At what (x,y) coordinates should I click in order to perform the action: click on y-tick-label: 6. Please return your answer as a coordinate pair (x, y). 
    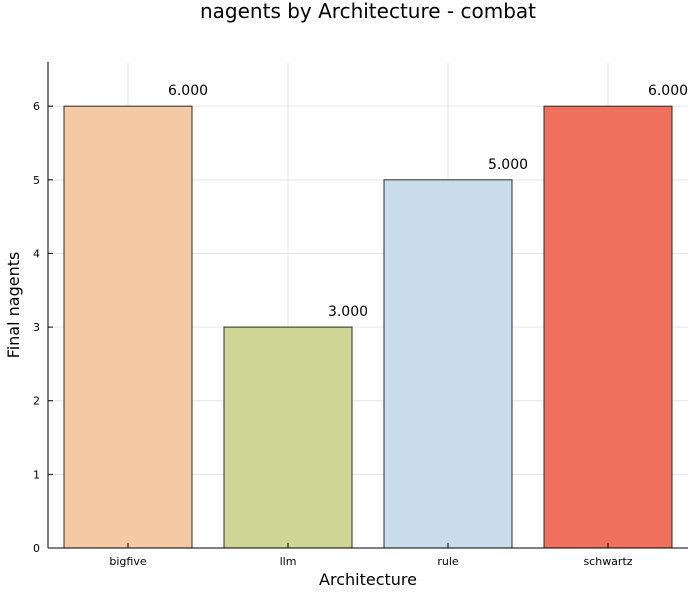
    Looking at the image, I should click on (36, 106).